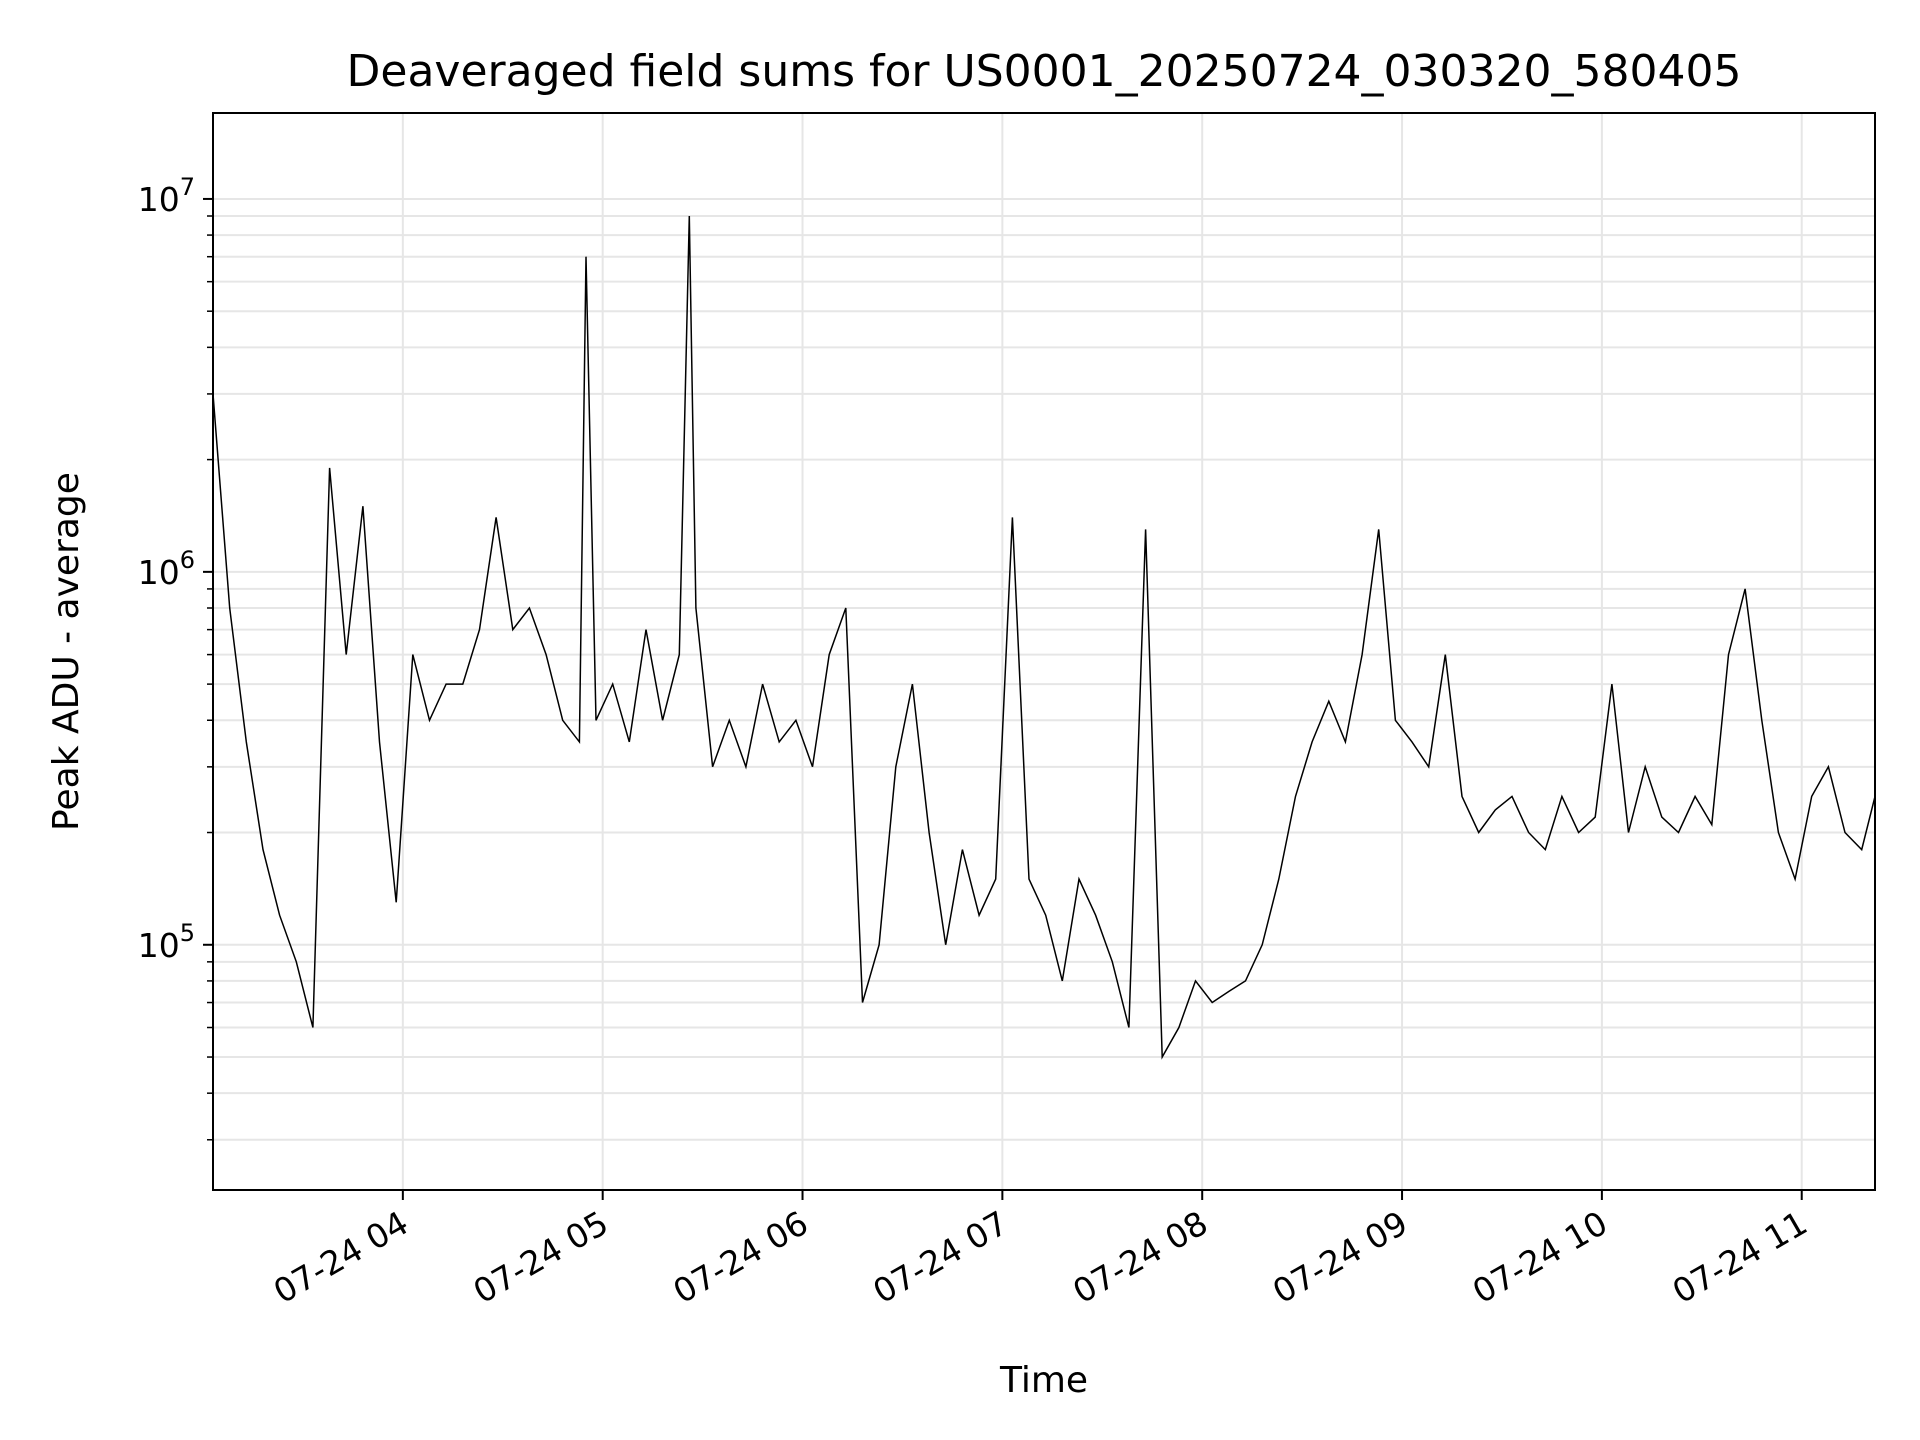 This screenshot has height=1440, width=1920. I want to click on y-tick-label: 10⁶, so click(166, 569).